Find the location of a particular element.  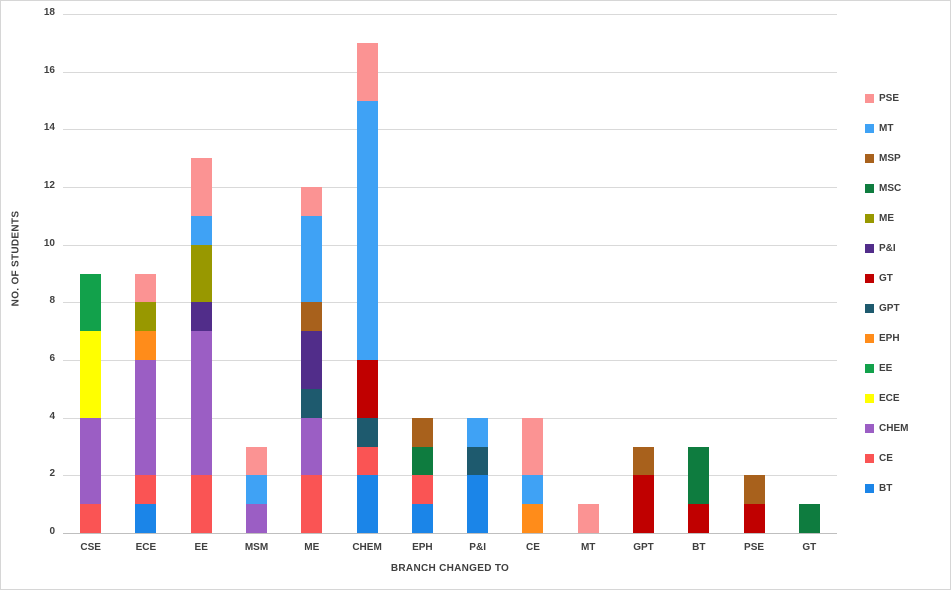

legend-item-ME: ME is located at coordinates (886, 218).